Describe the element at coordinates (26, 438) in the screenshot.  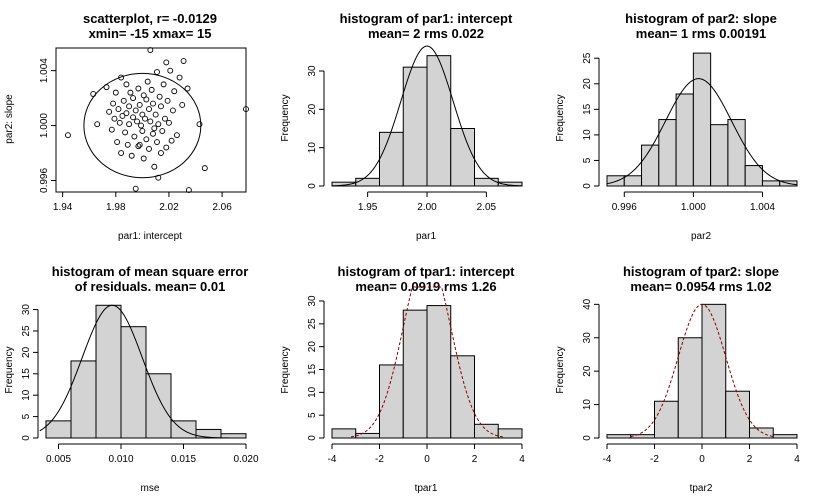
I see `panel-4-y-tick-label: 0` at that location.